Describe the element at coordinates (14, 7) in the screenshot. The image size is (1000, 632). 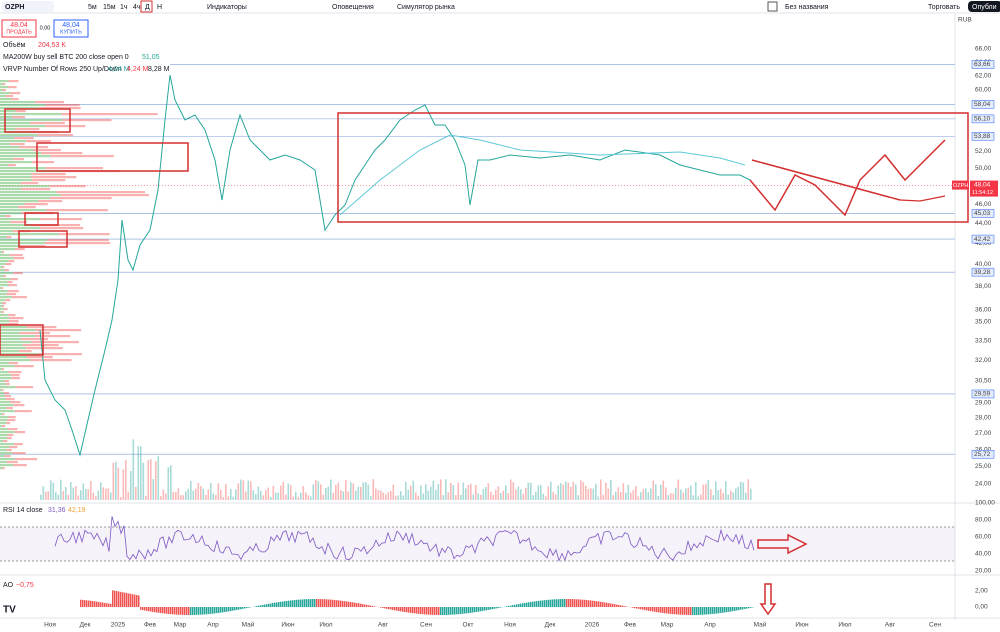
I see `symbol: OZPH` at that location.